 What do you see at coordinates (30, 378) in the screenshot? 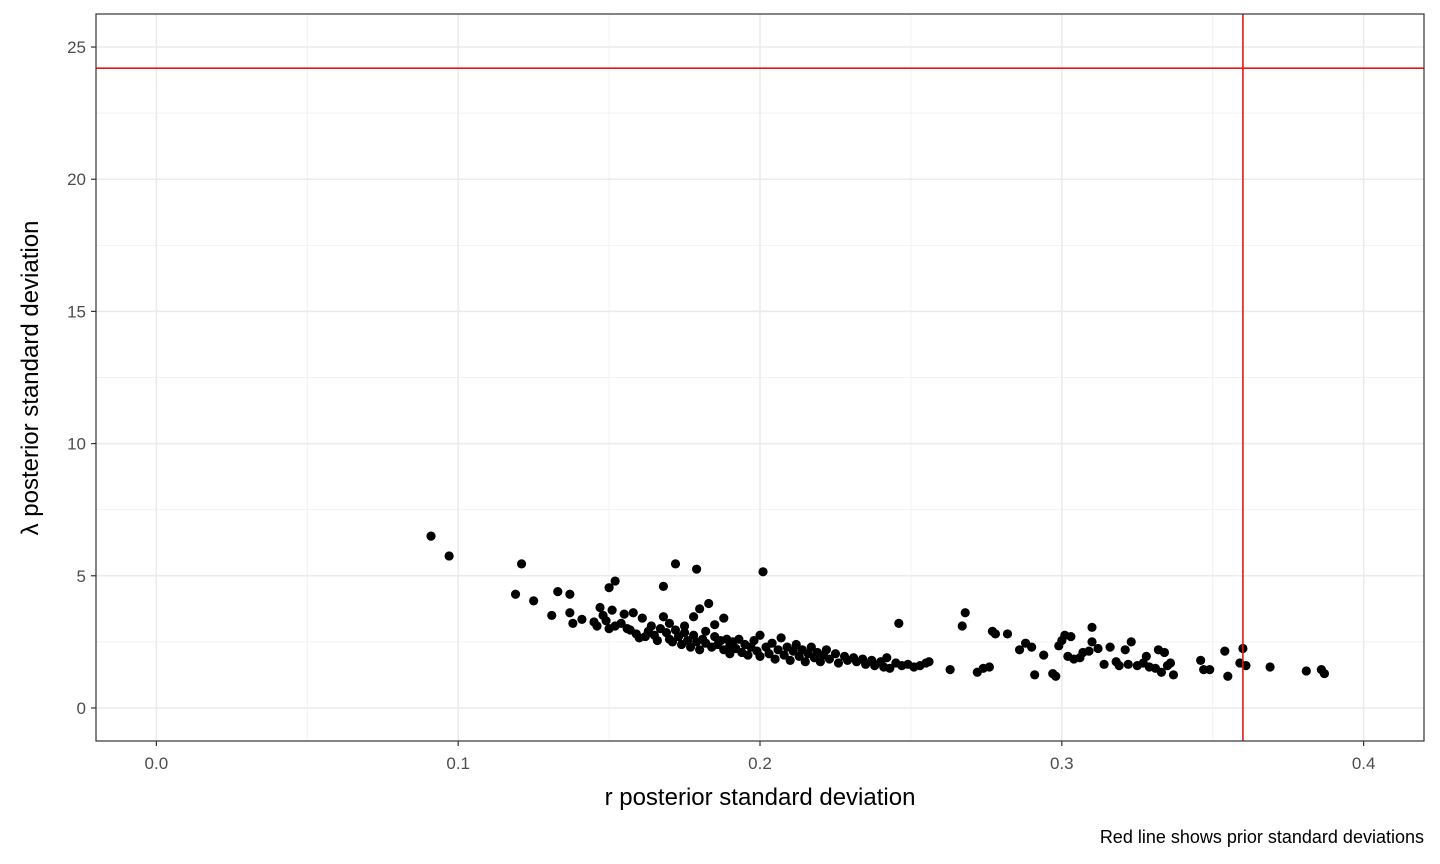
I see `y-axis-title: λ posterior standard deviation` at bounding box center [30, 378].